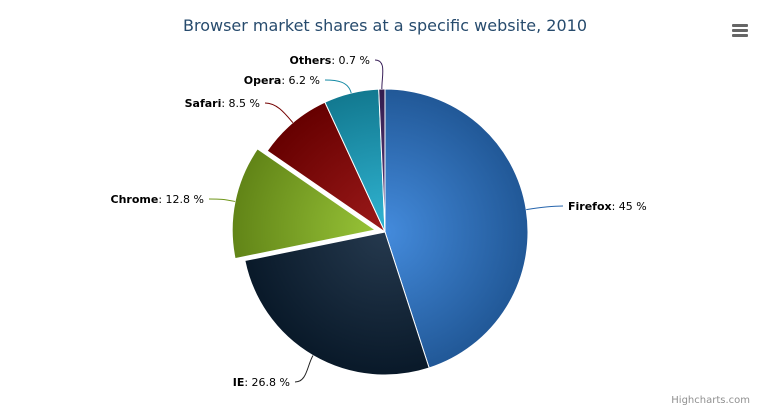  I want to click on connector-firefox, so click(545, 208).